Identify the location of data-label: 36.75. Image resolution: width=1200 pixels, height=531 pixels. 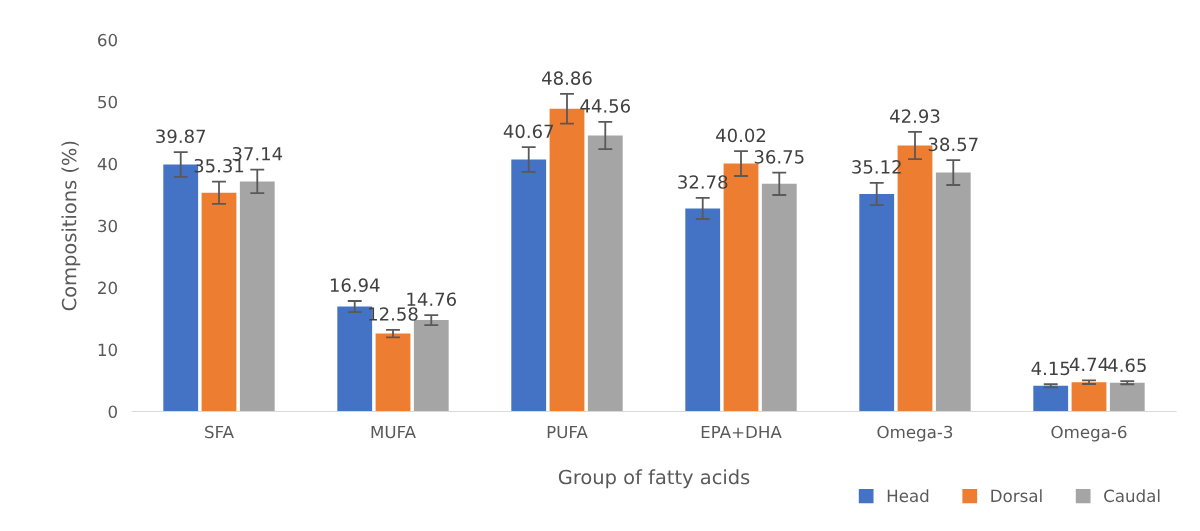
(779, 157).